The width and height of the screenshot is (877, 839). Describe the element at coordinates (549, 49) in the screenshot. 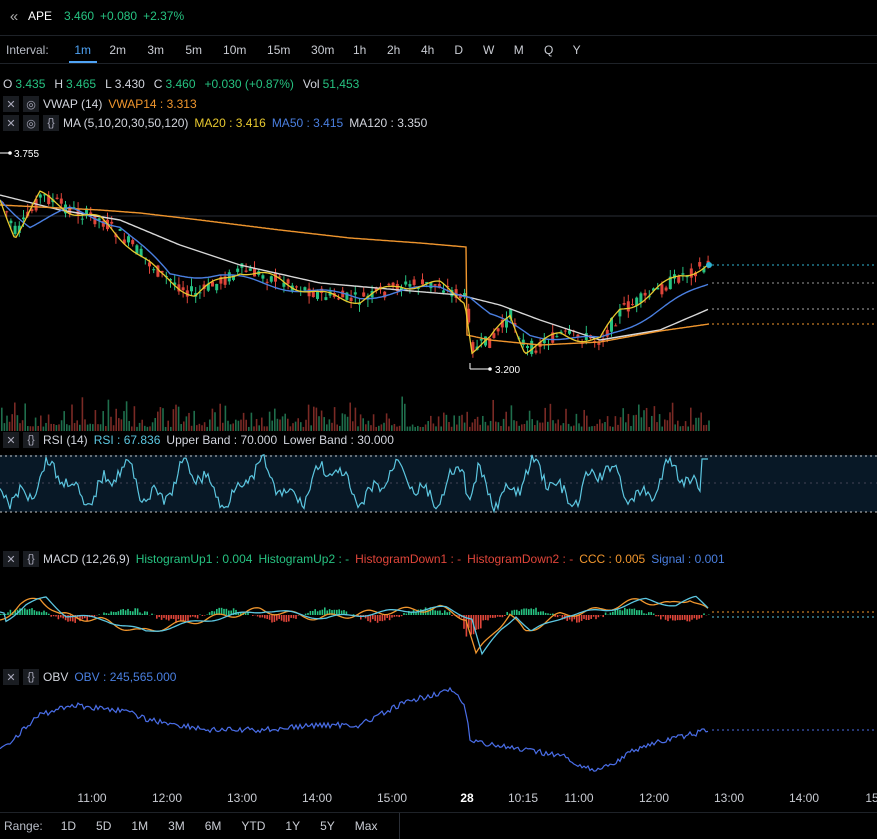

I see `interval-Q: Q` at that location.